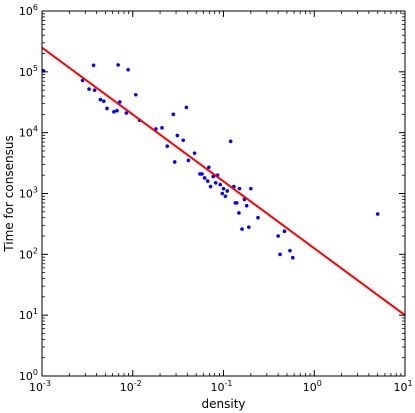 The height and width of the screenshot is (413, 415). Describe the element at coordinates (28, 132) in the screenshot. I see `y-tick-label-4: 10⁴` at that location.